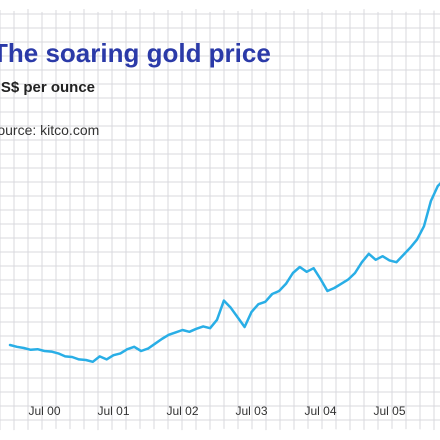 The width and height of the screenshot is (440, 440). What do you see at coordinates (220, 6) in the screenshot?
I see `torn-paper-top-edge` at bounding box center [220, 6].